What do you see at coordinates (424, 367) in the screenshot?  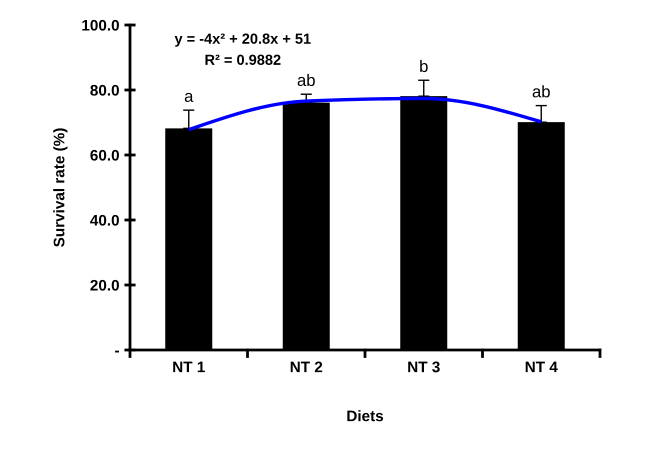 I see `x-tick-label: NT 3` at bounding box center [424, 367].